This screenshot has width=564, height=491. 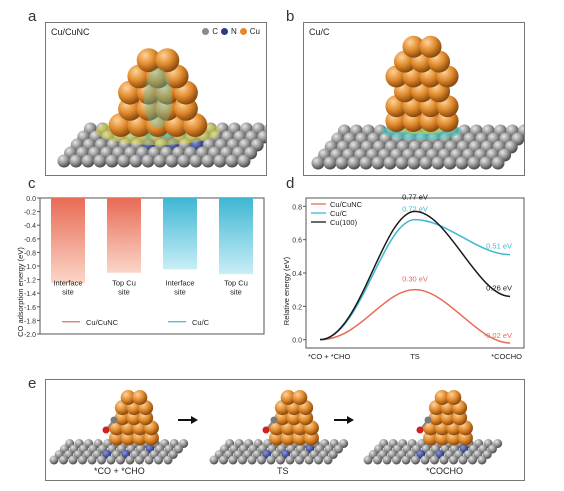 I want to click on copper-legend-dot, so click(x=243, y=31).